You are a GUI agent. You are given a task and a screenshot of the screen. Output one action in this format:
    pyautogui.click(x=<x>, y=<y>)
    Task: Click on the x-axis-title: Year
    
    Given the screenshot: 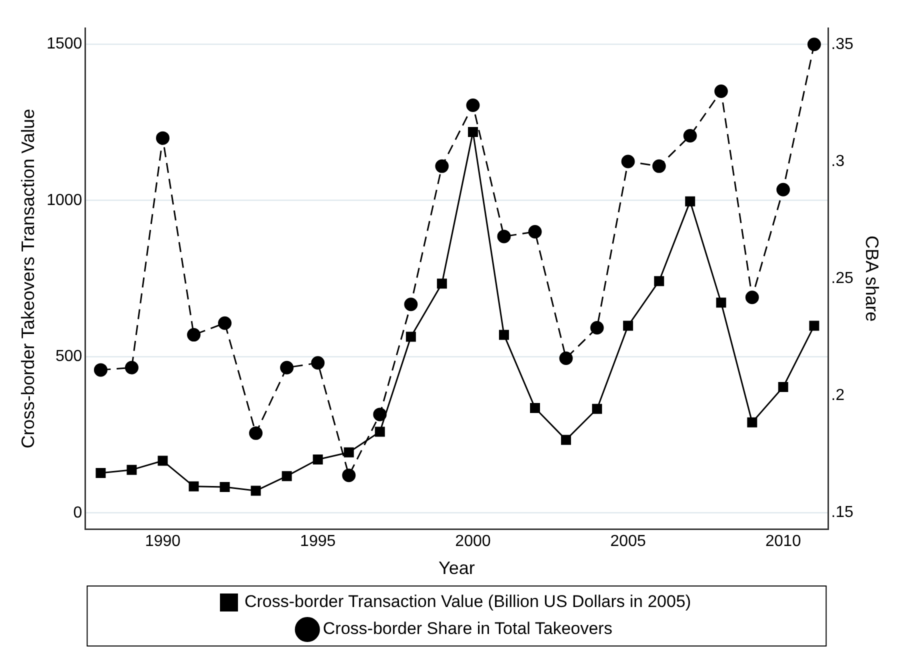 What is the action you would take?
    pyautogui.click(x=456, y=568)
    